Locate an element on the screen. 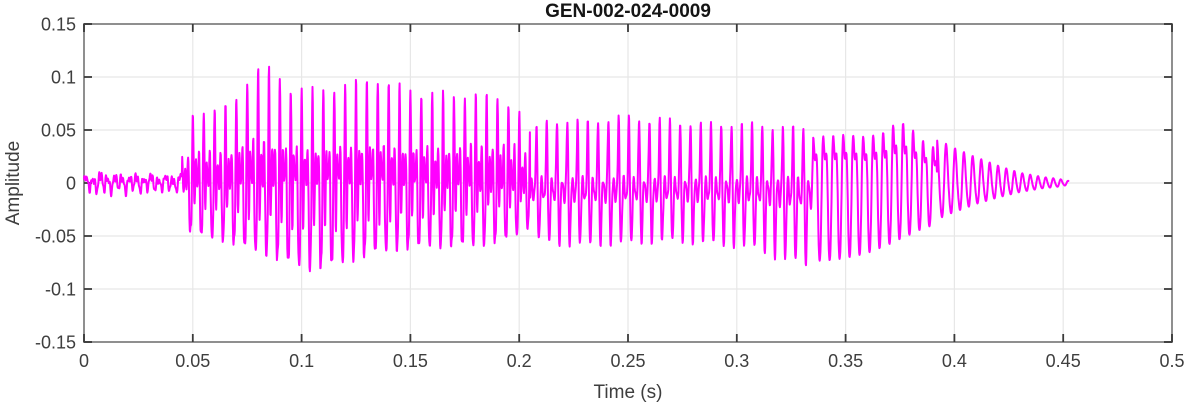 The height and width of the screenshot is (404, 1188). x-tick-labels: 0 0.05 0.1 0.15 0.2 0.25 0.3 0.35 0.4 0.45 0.5 is located at coordinates (632, 361).